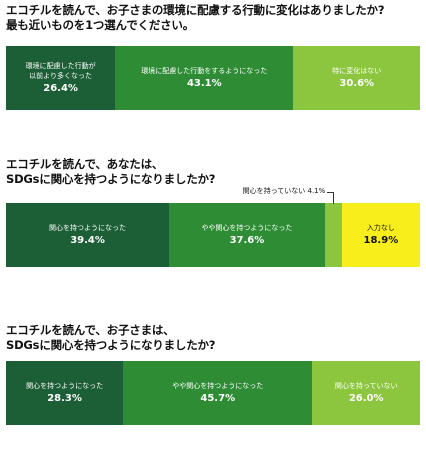 This screenshot has height=450, width=426. I want to click on segment-value: 37.6%, so click(247, 240).